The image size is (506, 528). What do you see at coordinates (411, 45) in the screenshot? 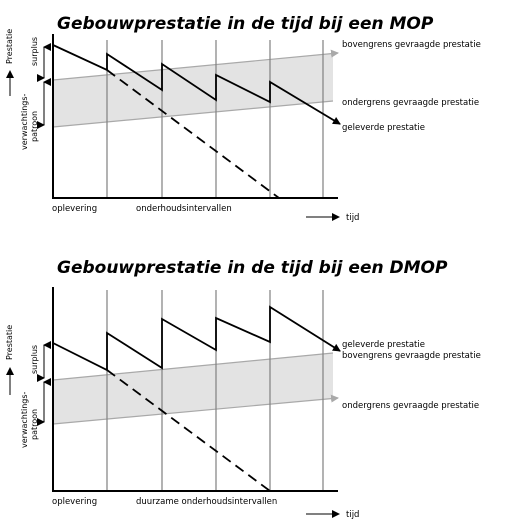
I see `mop-upper-bound-label: bovengrens gevraagde prestatie` at bounding box center [411, 45].